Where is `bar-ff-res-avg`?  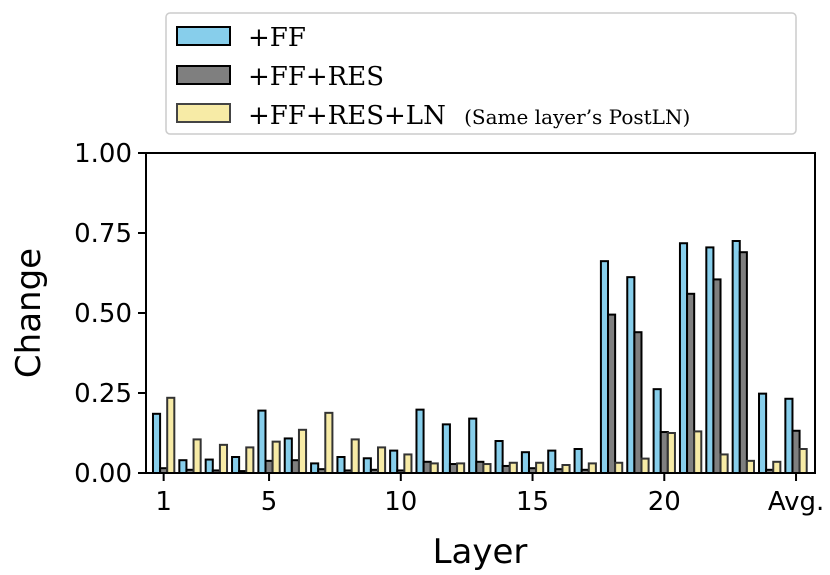
bar-ff-res-avg is located at coordinates (796, 452).